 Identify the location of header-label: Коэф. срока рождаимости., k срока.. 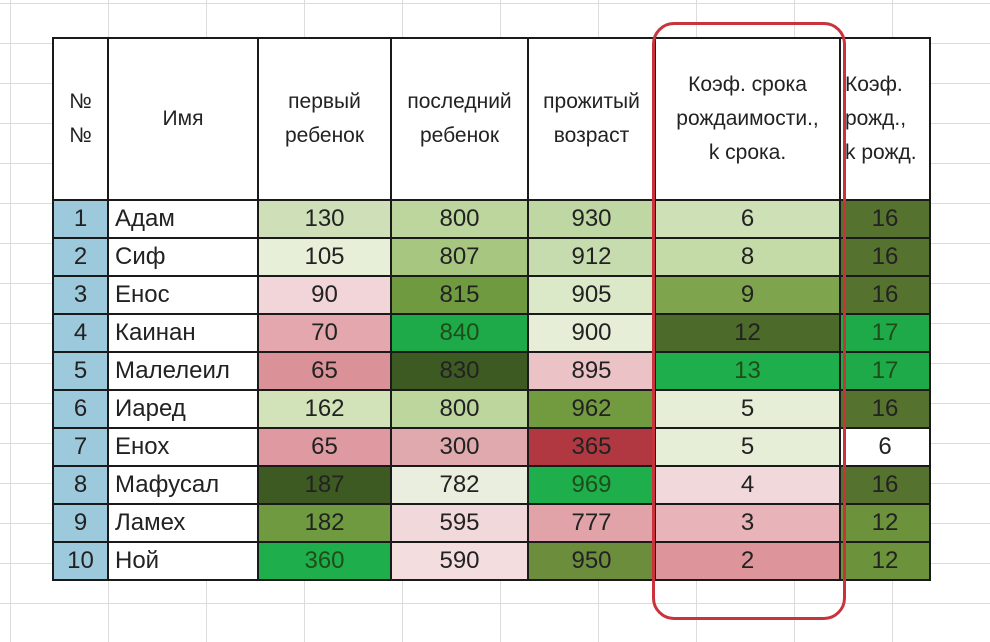
(747, 118).